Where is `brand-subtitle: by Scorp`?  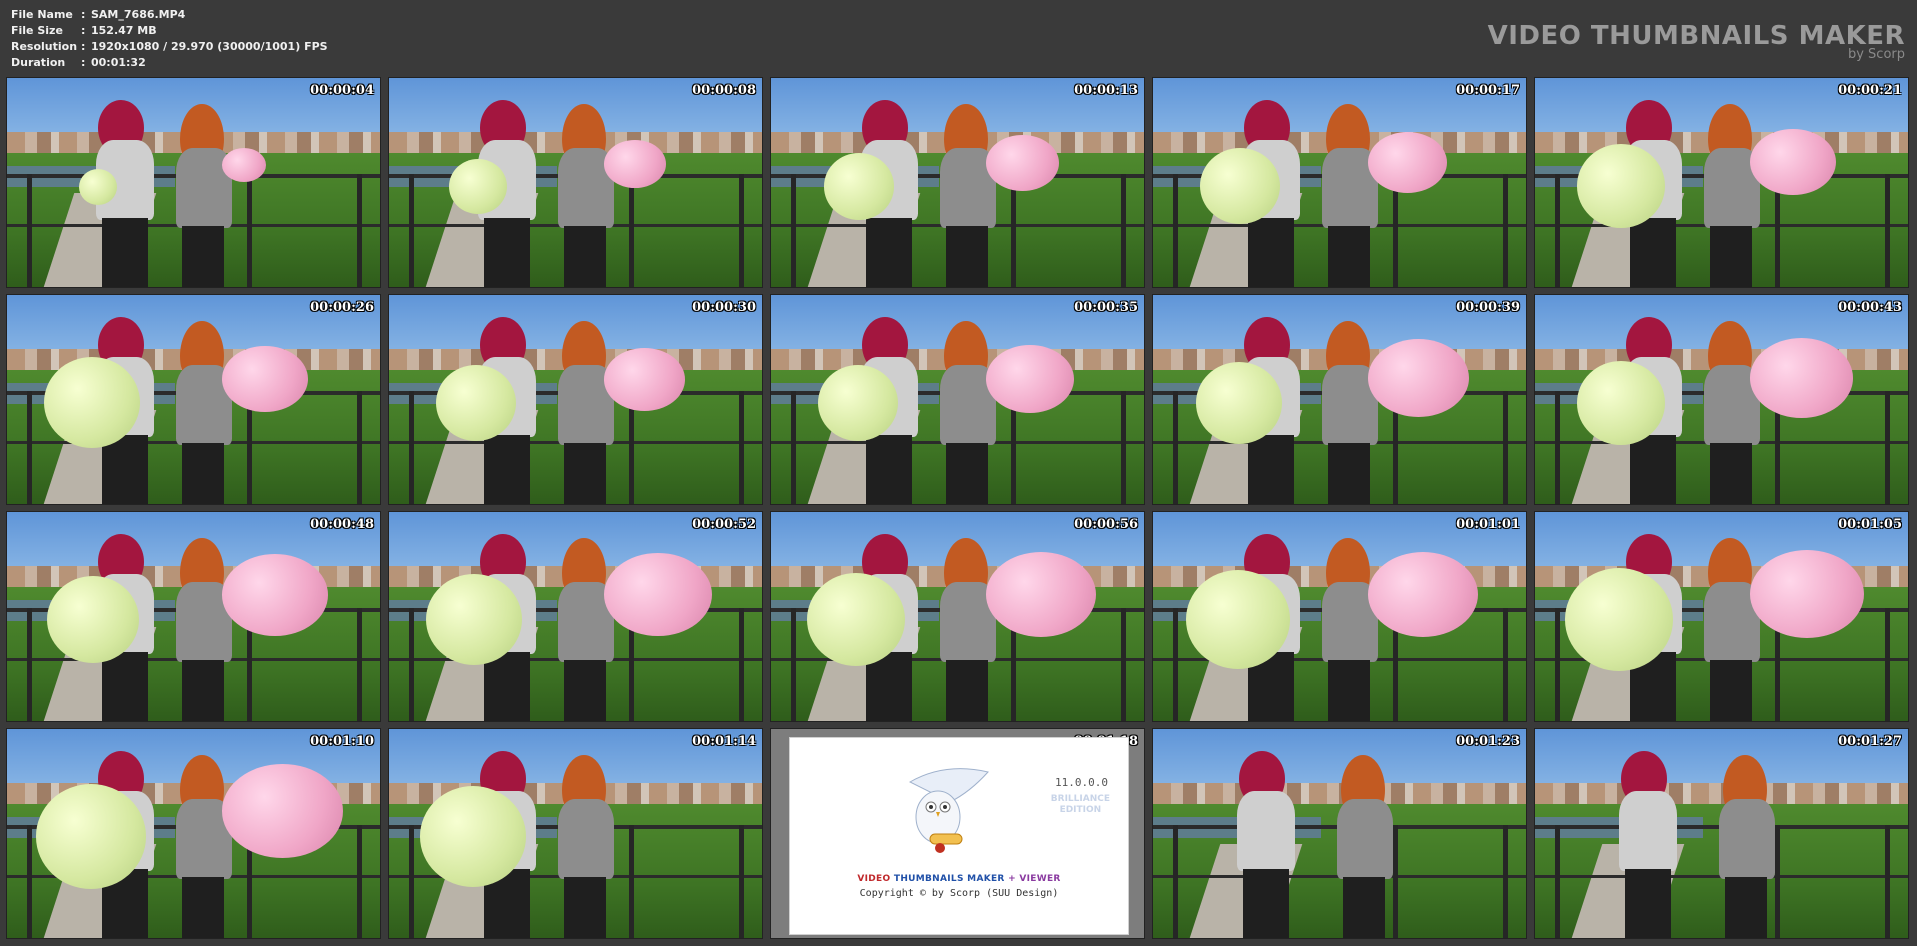 brand-subtitle: by Scorp is located at coordinates (1876, 54).